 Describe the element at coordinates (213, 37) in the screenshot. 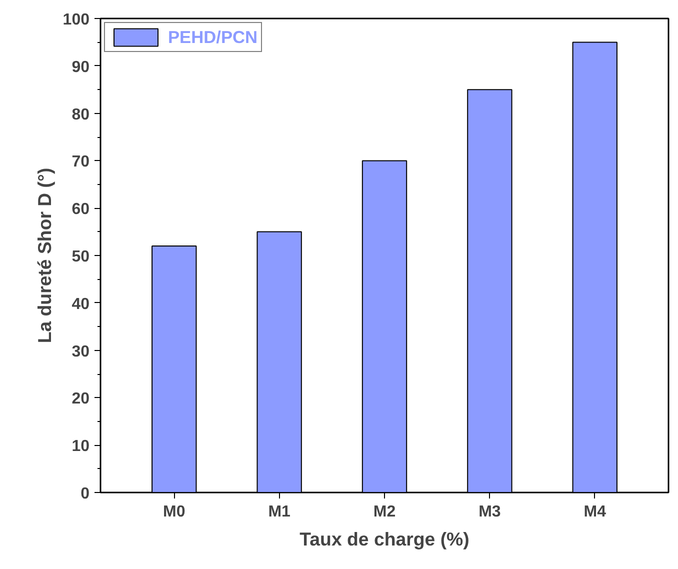

I see `legend-label: PEHD/PCN` at that location.